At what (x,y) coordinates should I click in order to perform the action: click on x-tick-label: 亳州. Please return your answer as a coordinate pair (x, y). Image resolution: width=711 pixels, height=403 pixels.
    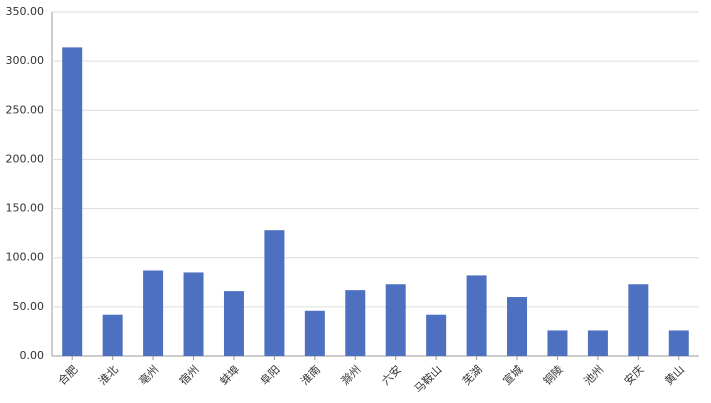
    Looking at the image, I should click on (148, 374).